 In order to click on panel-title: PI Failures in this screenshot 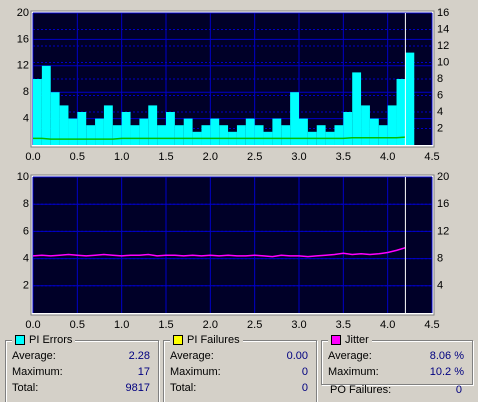, I will do `click(206, 340)`.